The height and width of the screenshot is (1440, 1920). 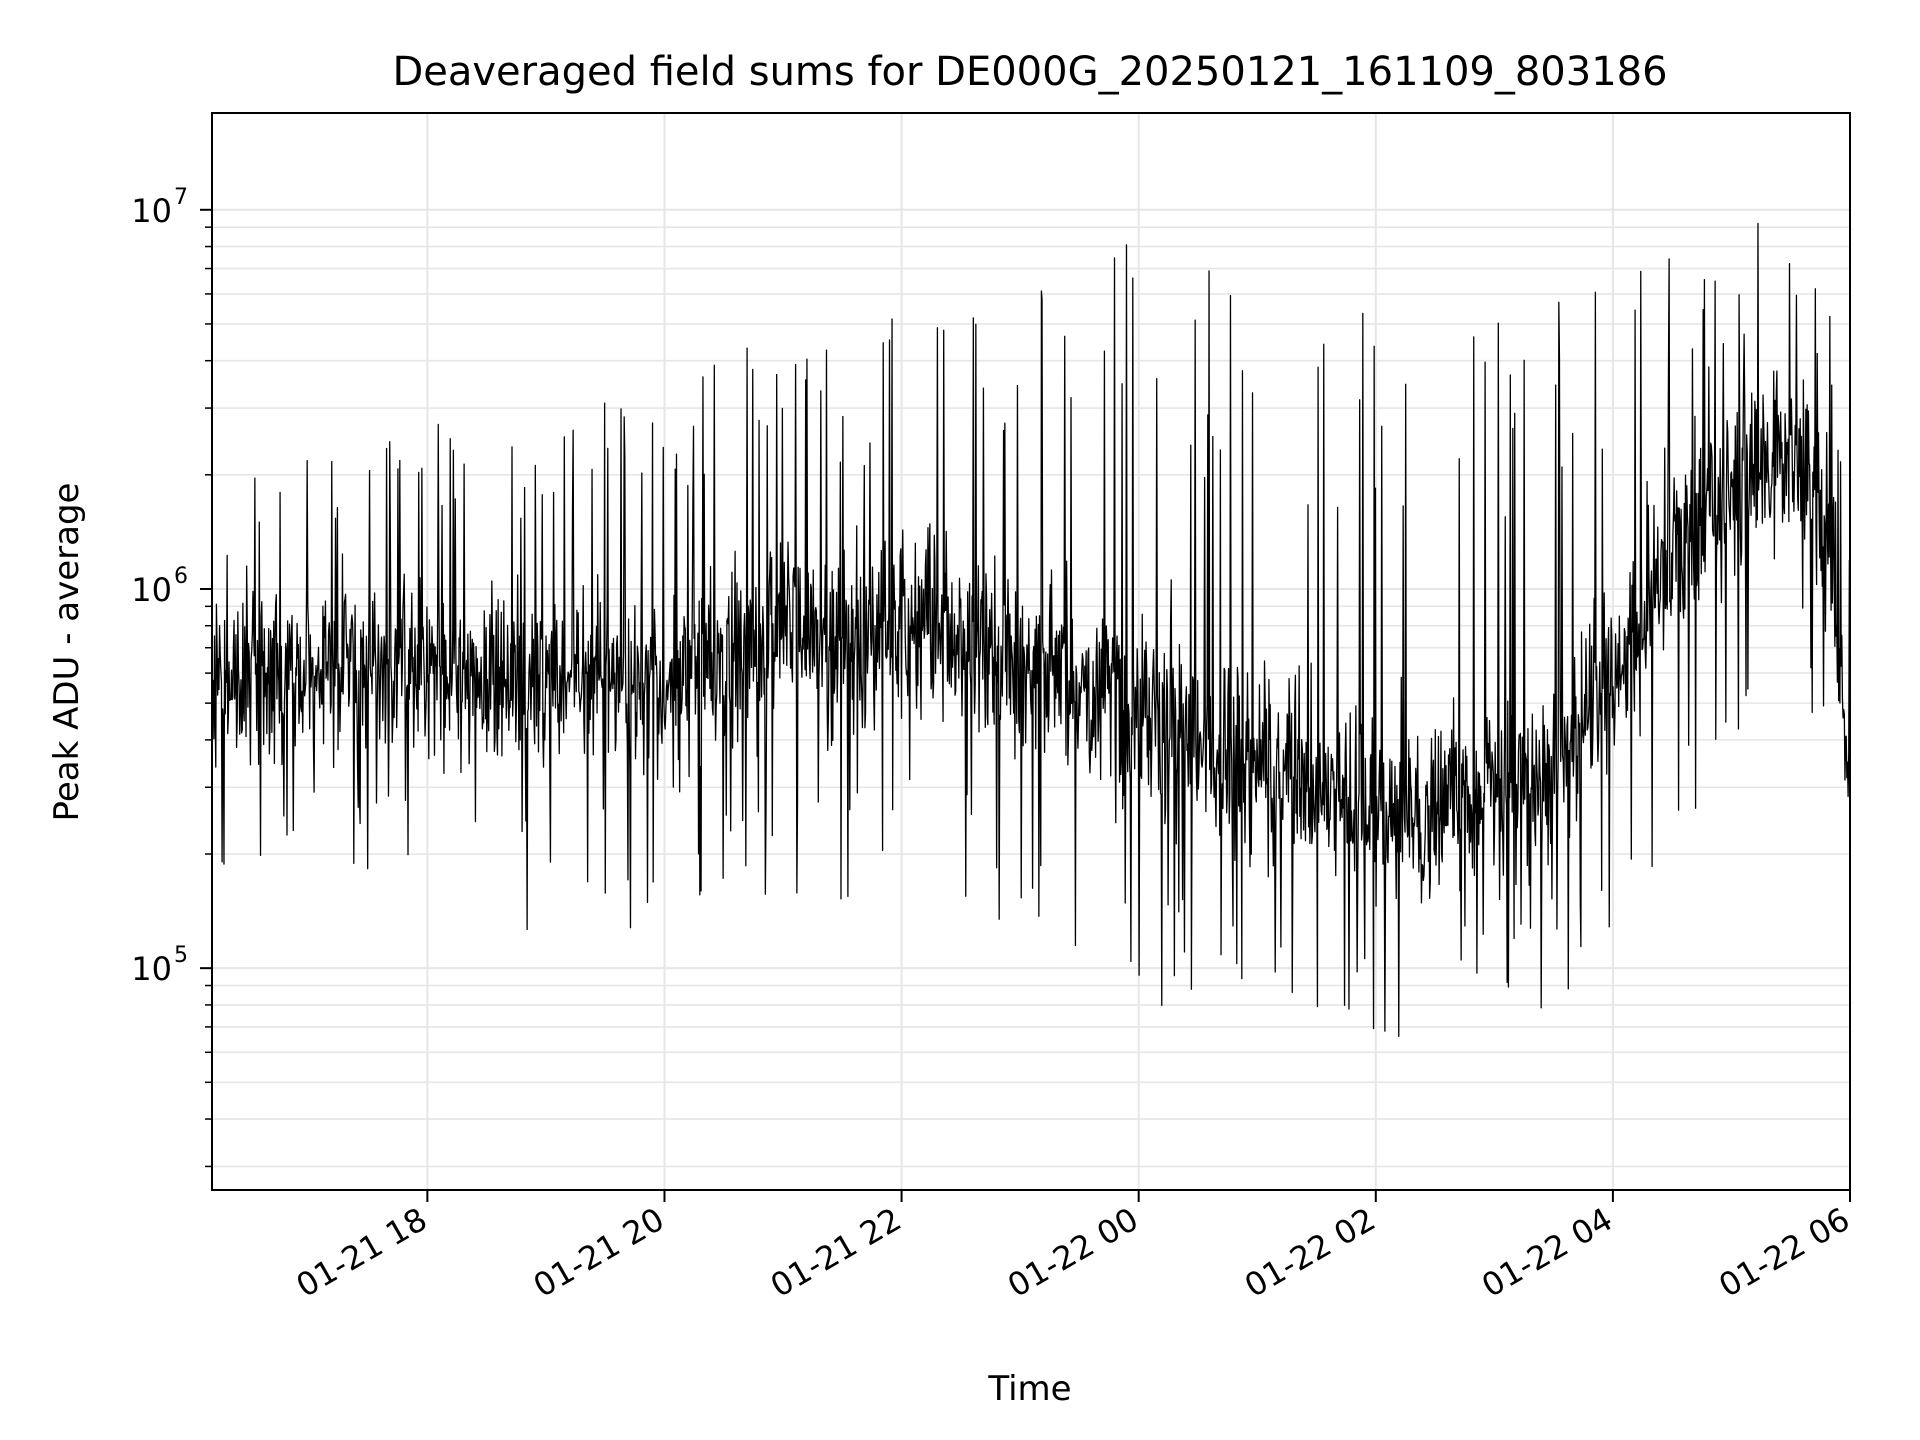 I want to click on y-tick-exponent: 7, so click(x=181, y=197).